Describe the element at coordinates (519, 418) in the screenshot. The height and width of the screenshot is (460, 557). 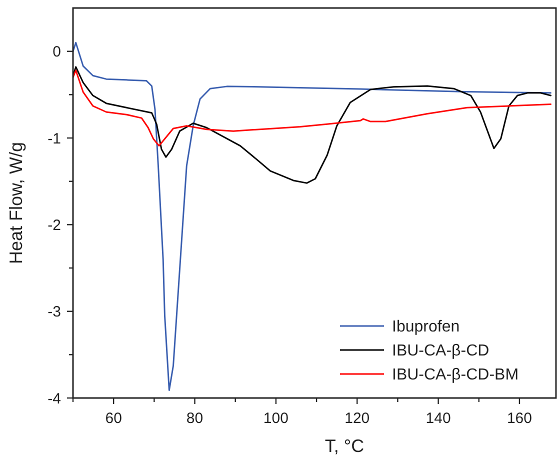
I see `x-tick-label: 160` at that location.